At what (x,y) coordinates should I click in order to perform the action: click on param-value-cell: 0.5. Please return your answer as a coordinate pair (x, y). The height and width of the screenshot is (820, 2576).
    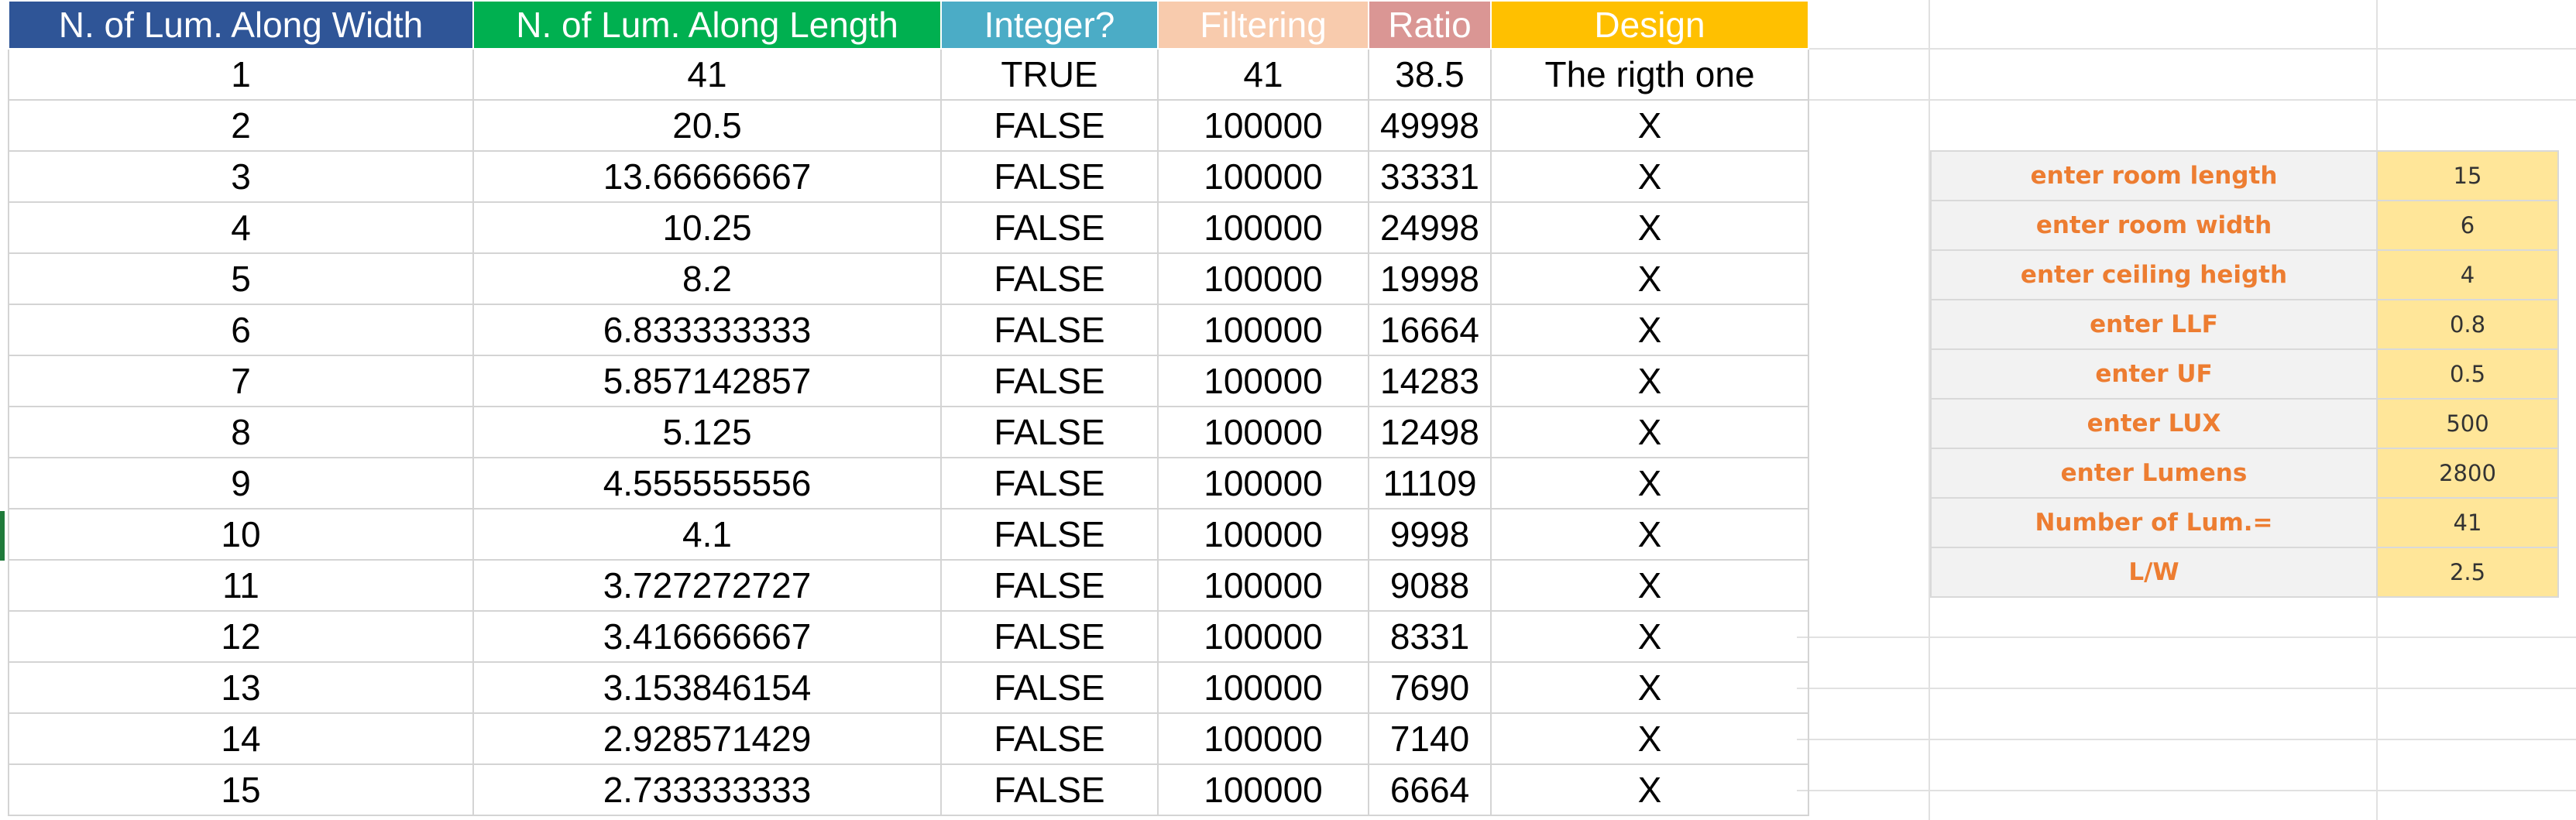
    Looking at the image, I should click on (2467, 374).